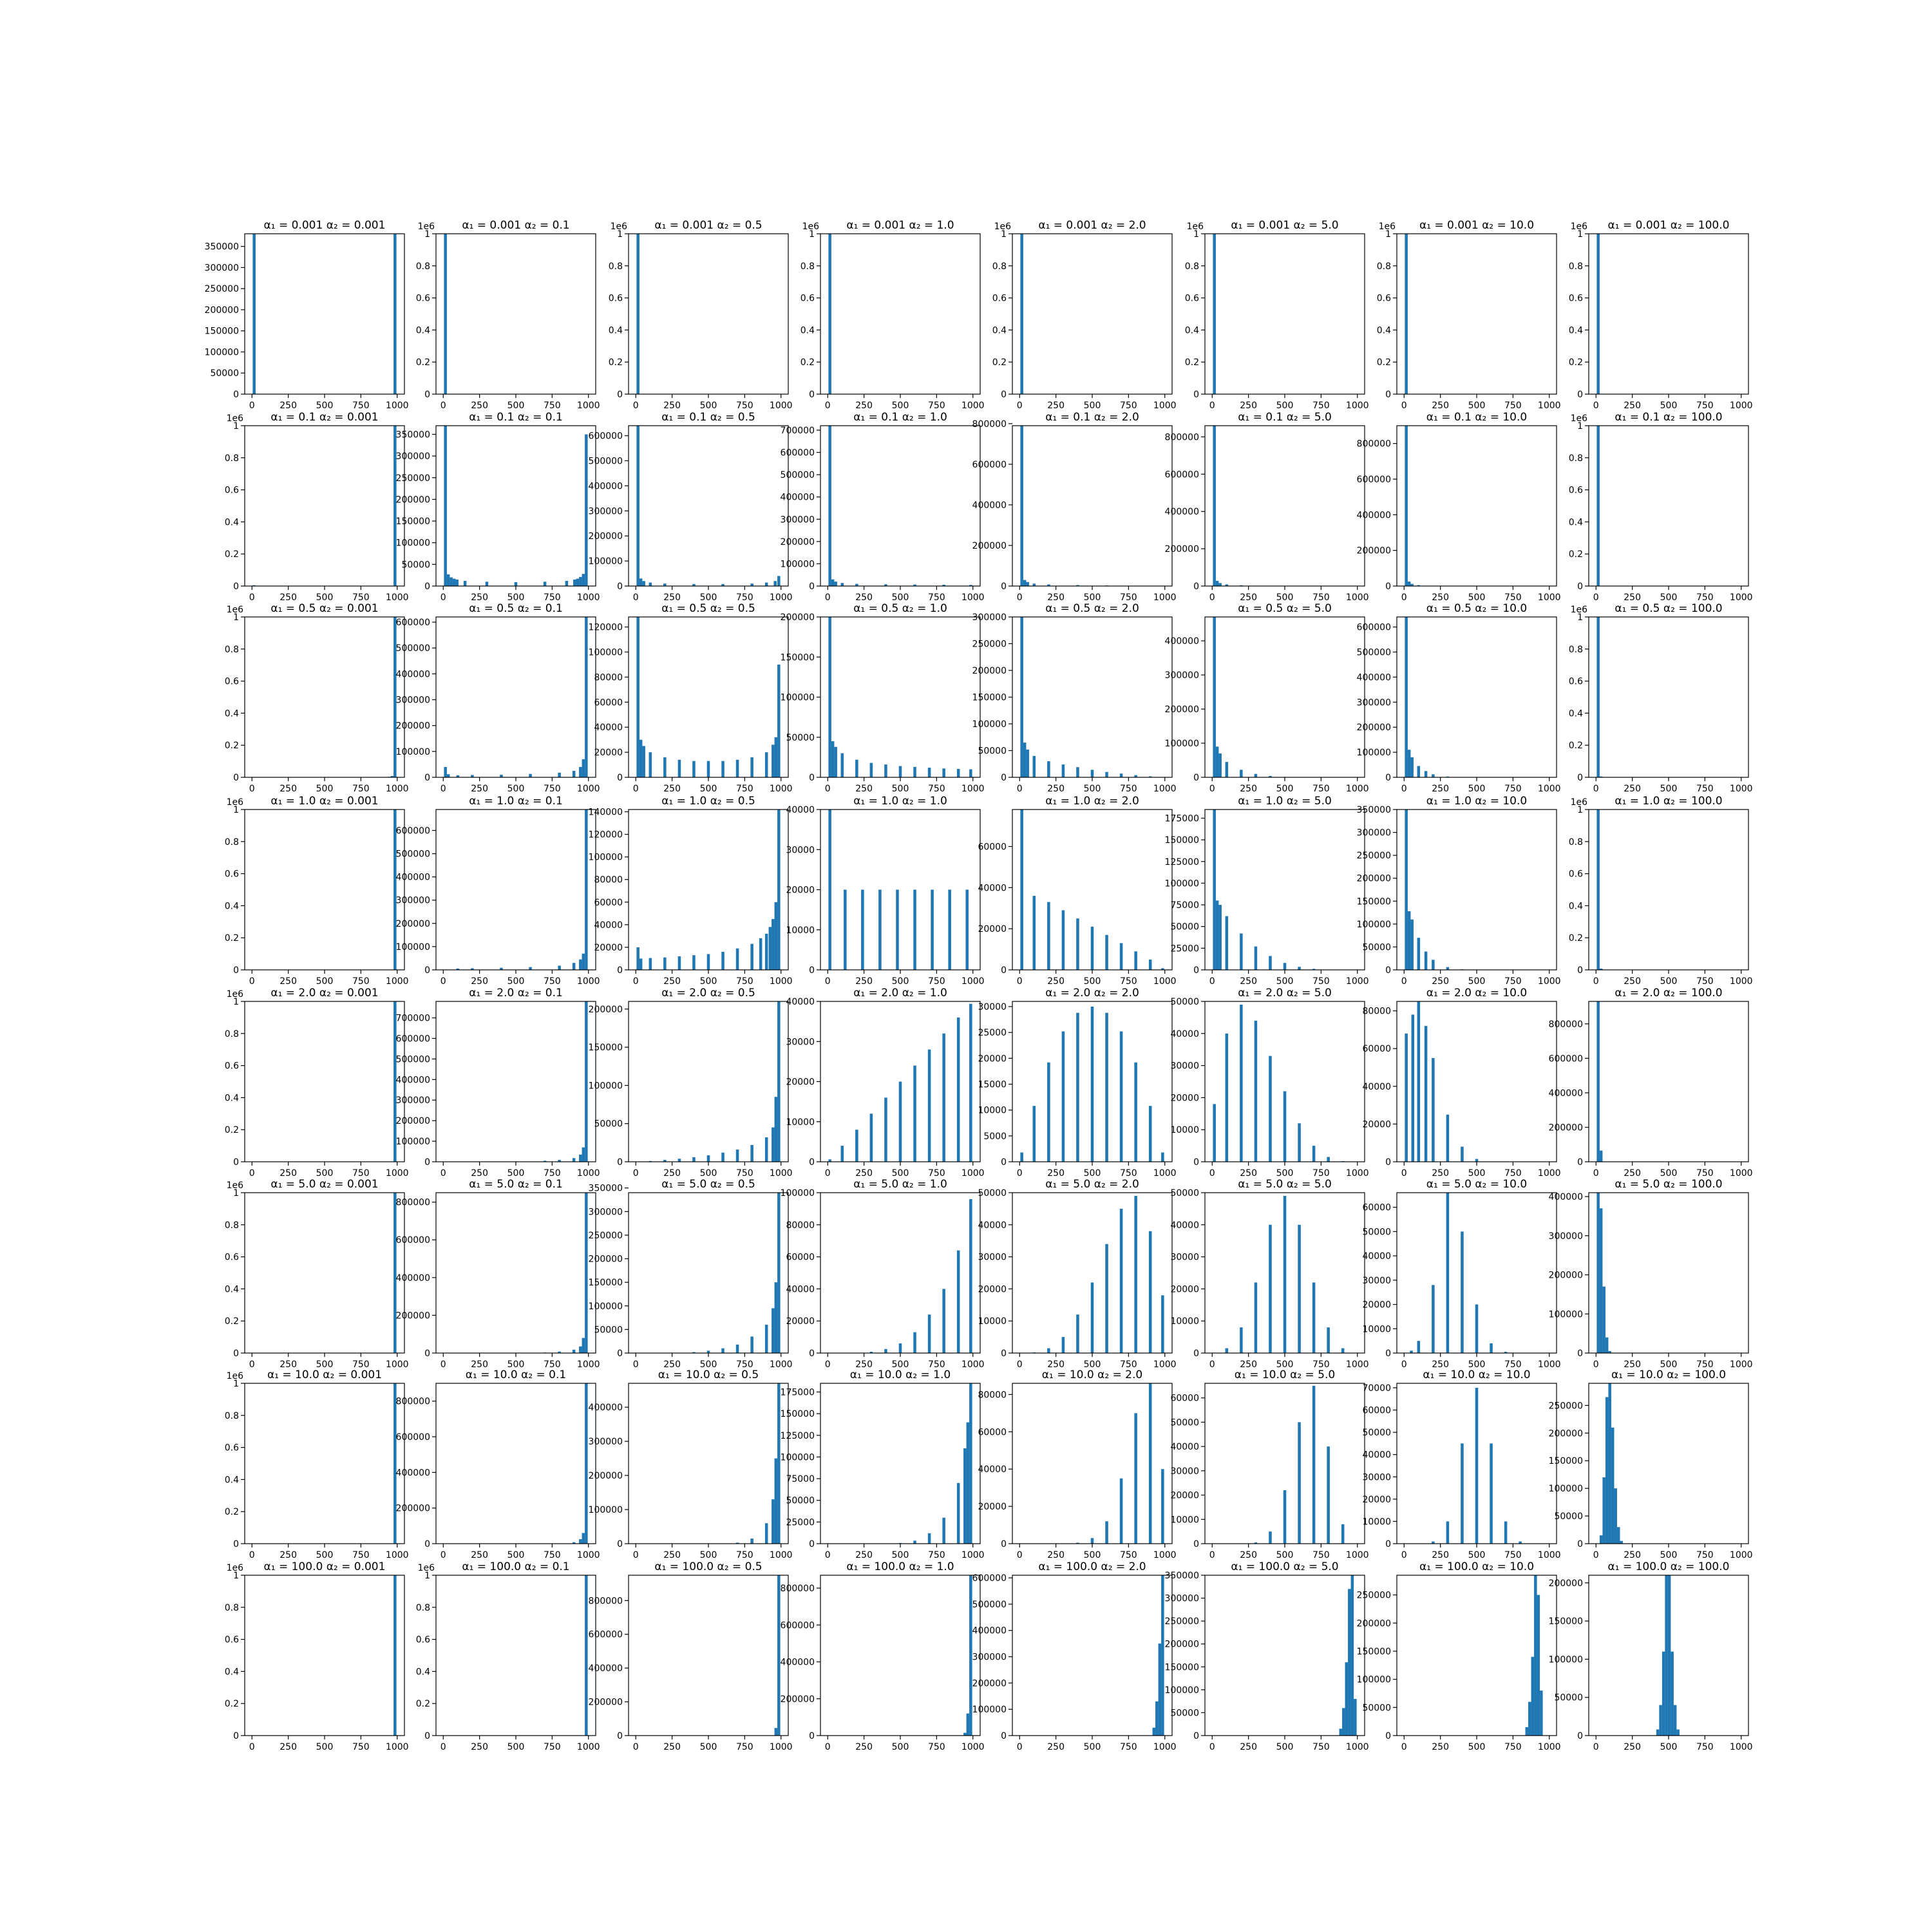 The width and height of the screenshot is (1932, 1932). What do you see at coordinates (235, 418) in the screenshot?
I see `y-offset-label: 1e6` at bounding box center [235, 418].